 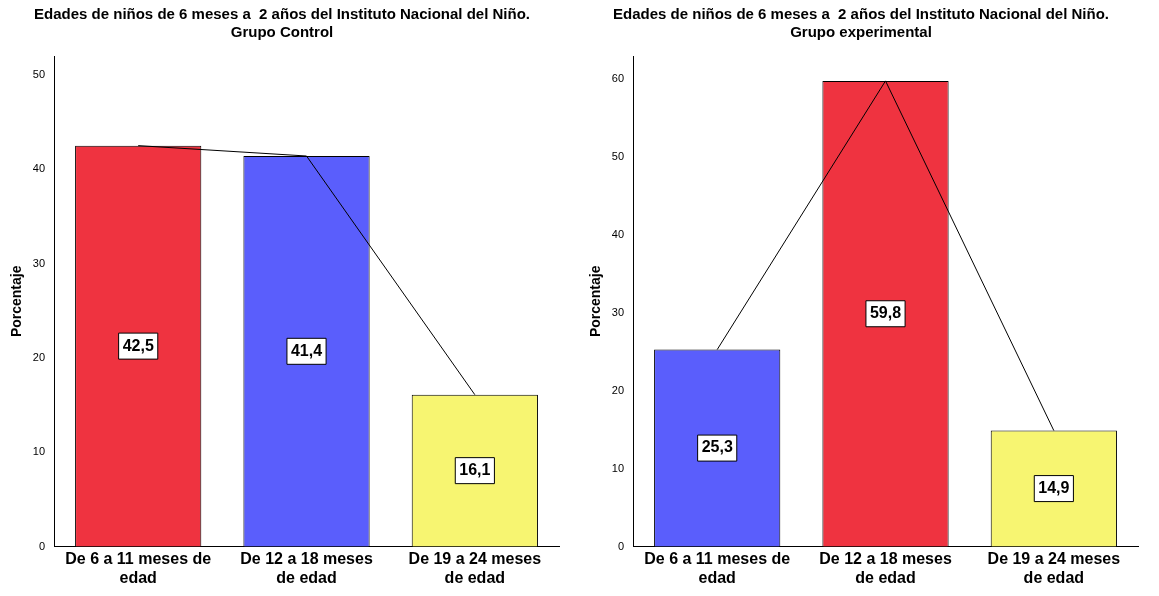 What do you see at coordinates (717, 447) in the screenshot?
I see `data-label: 25,3` at bounding box center [717, 447].